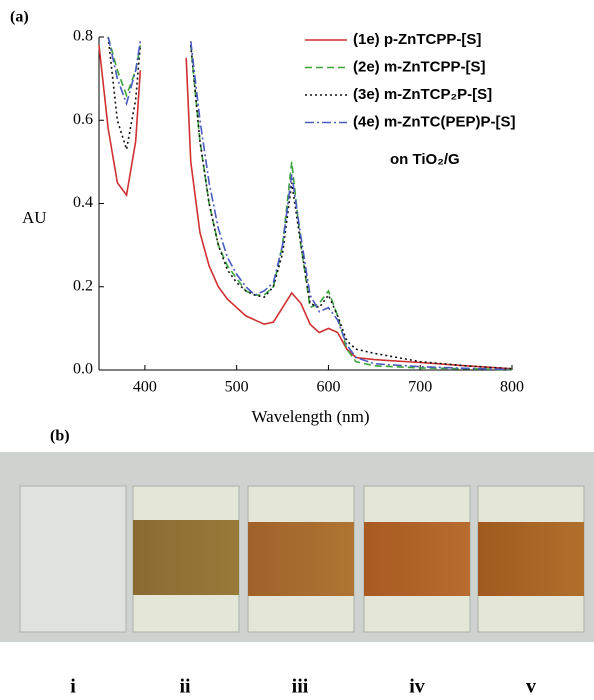 The width and height of the screenshot is (594, 700). I want to click on sample-label: v, so click(531, 687).